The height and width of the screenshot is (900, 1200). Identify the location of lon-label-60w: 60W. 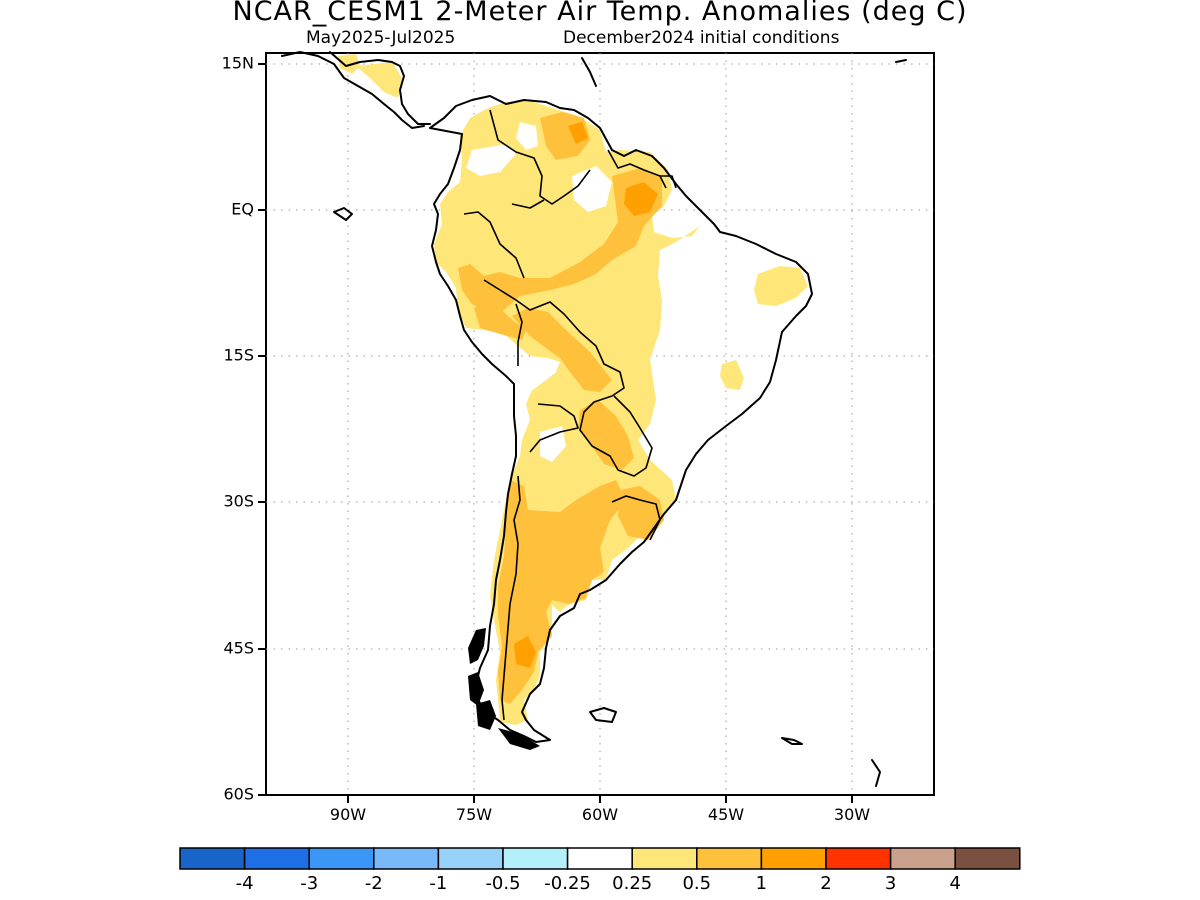
(600, 814).